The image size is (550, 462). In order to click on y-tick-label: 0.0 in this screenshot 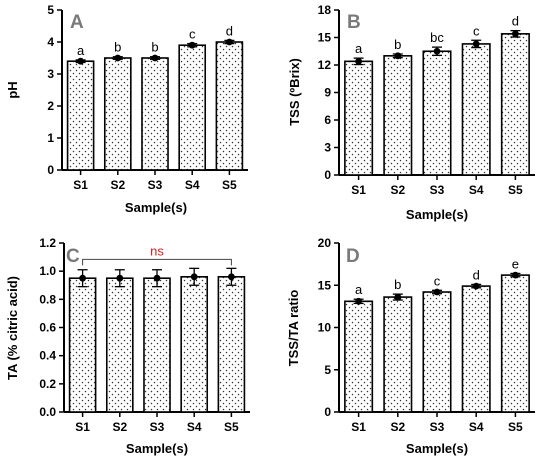, I will do `click(47, 412)`.